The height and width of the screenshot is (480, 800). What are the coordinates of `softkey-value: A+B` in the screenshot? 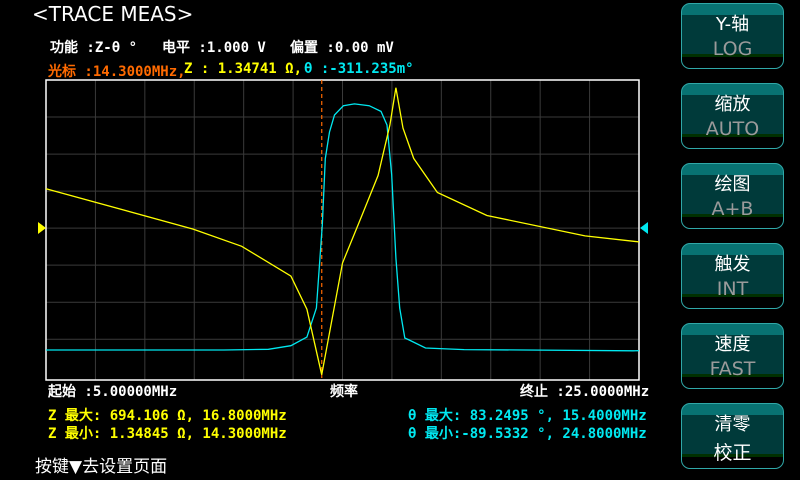 It's located at (732, 209).